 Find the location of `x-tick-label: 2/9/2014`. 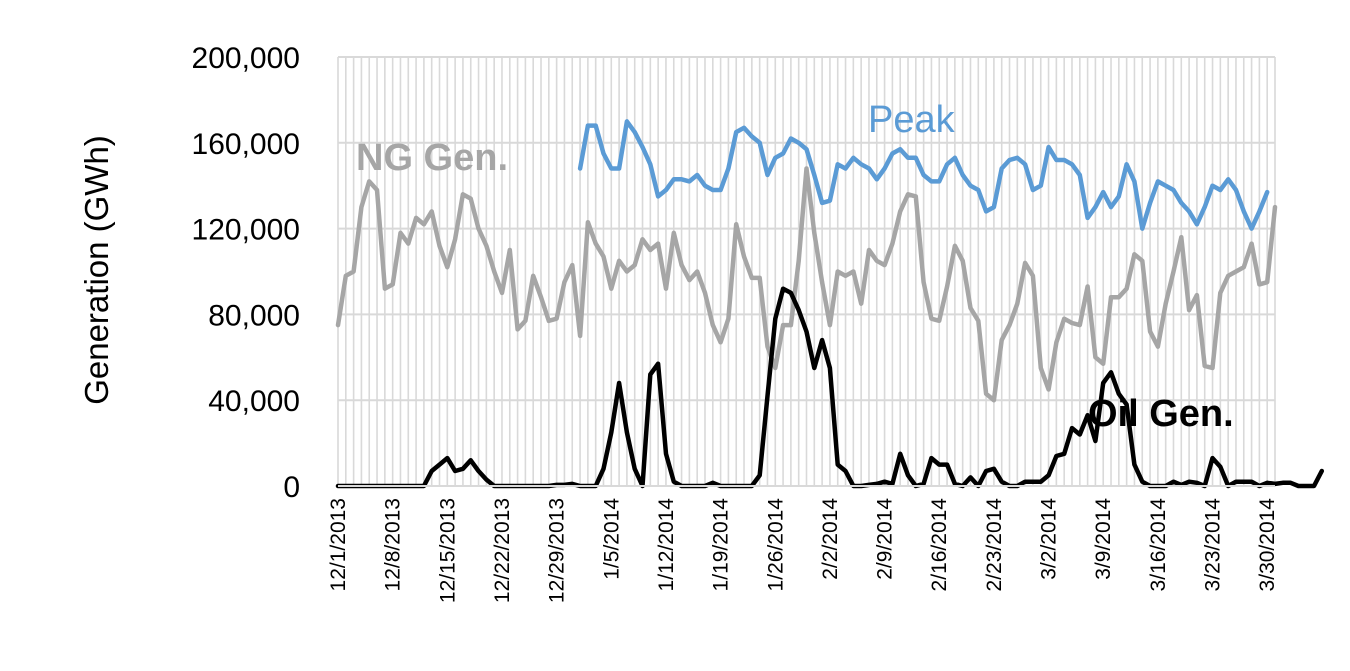

x-tick-label: 2/9/2014 is located at coordinates (885, 539).